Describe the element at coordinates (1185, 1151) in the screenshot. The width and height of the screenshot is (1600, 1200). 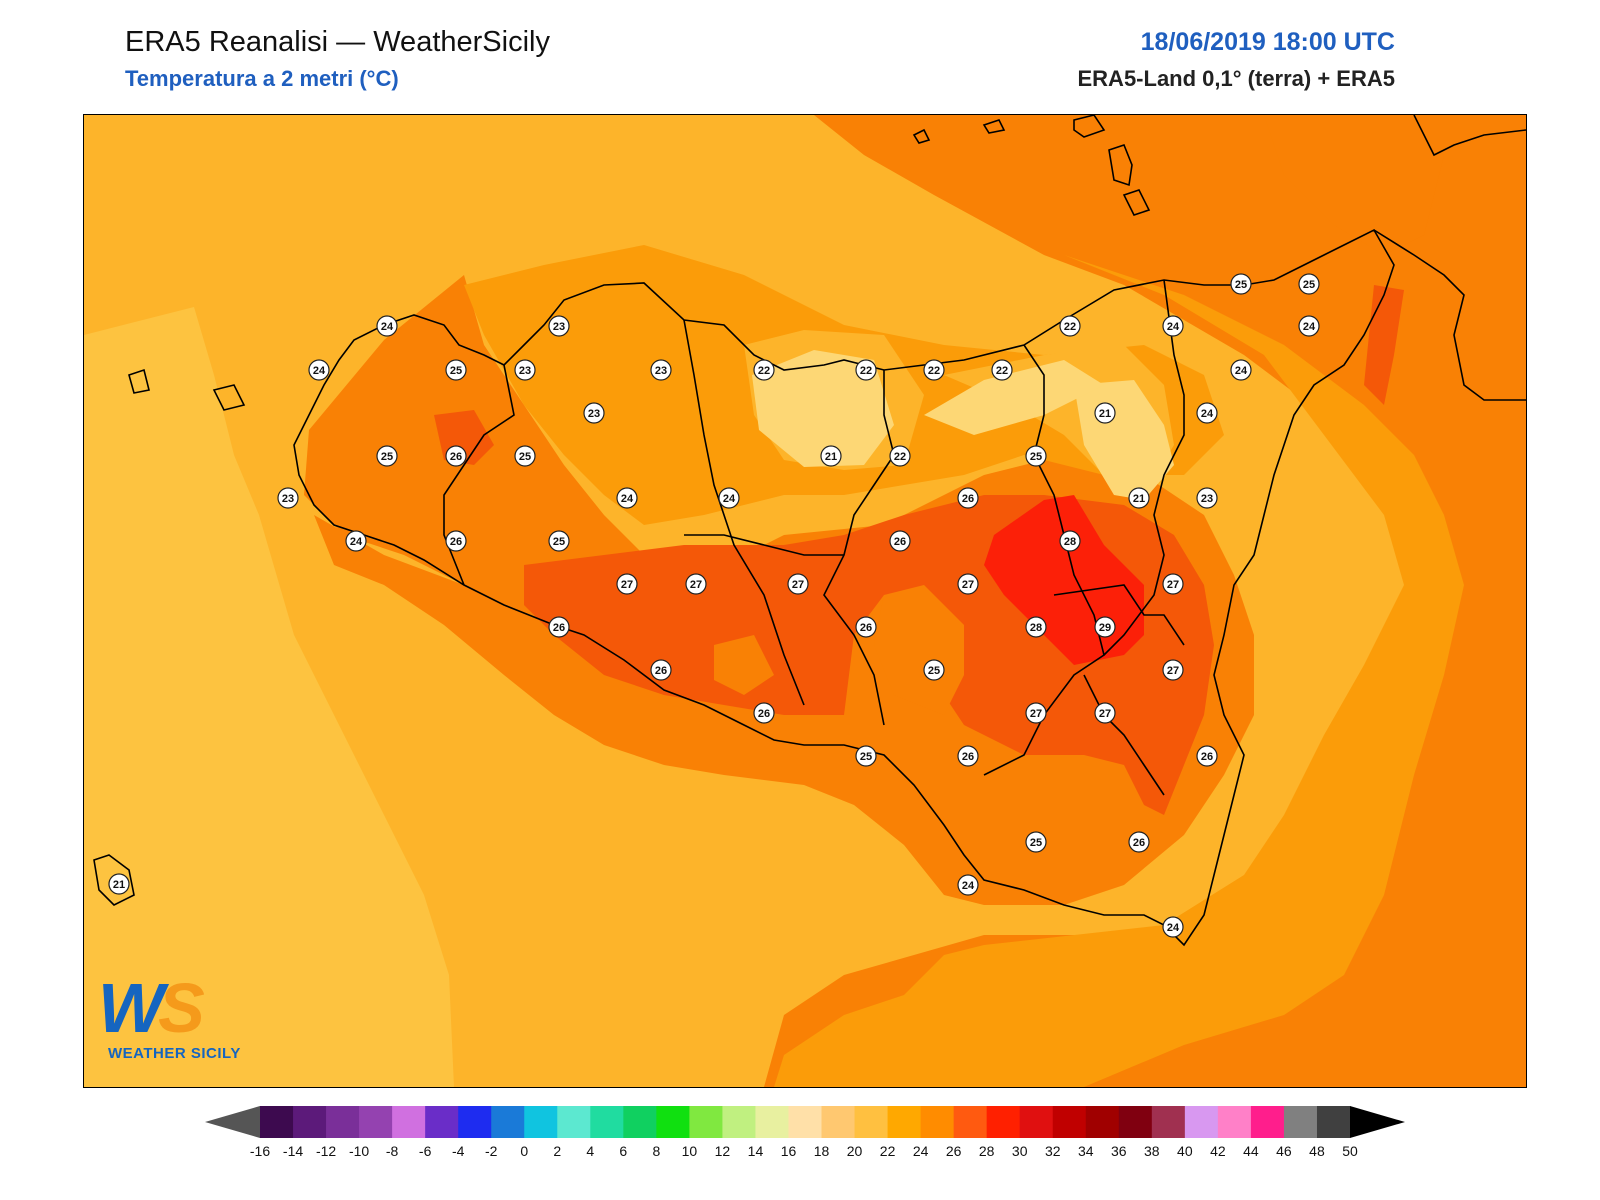
I see `colorbar-tick-label: 40` at that location.